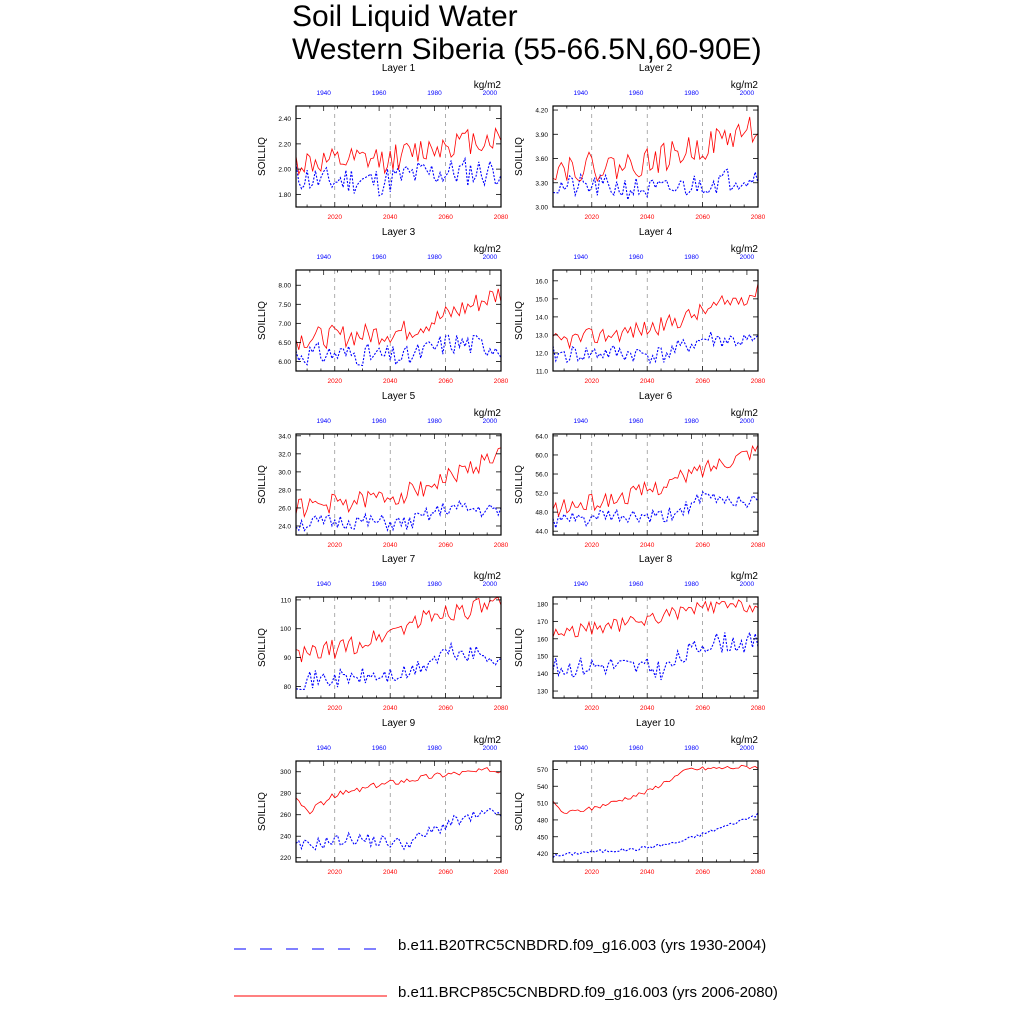 This screenshot has width=1024, height=1024. What do you see at coordinates (286, 600) in the screenshot?
I see `y-tick-label: 110` at bounding box center [286, 600].